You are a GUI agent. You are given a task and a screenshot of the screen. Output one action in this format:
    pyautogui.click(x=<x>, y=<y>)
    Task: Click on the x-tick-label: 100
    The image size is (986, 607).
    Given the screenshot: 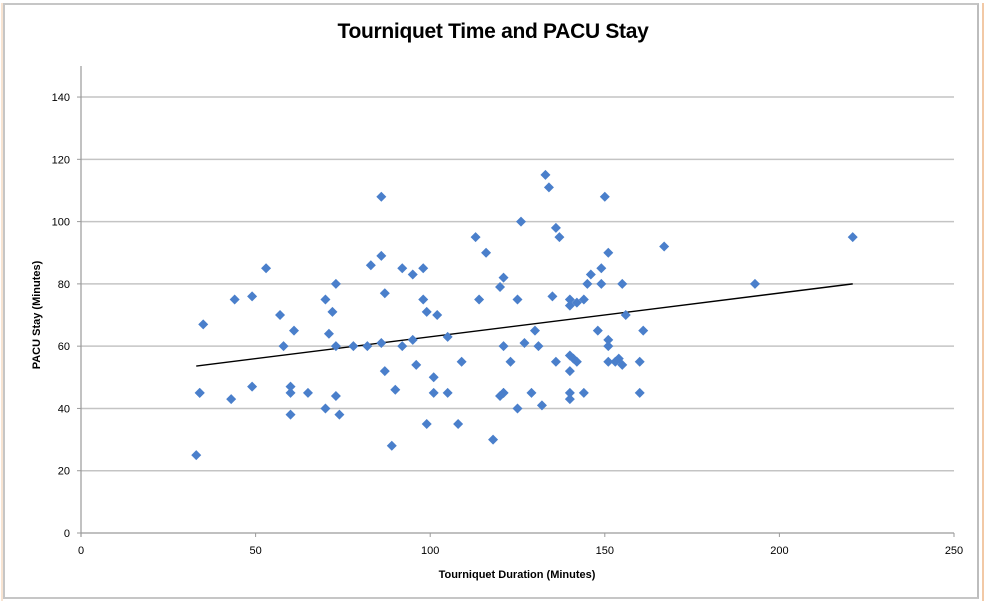 What is the action you would take?
    pyautogui.click(x=430, y=551)
    